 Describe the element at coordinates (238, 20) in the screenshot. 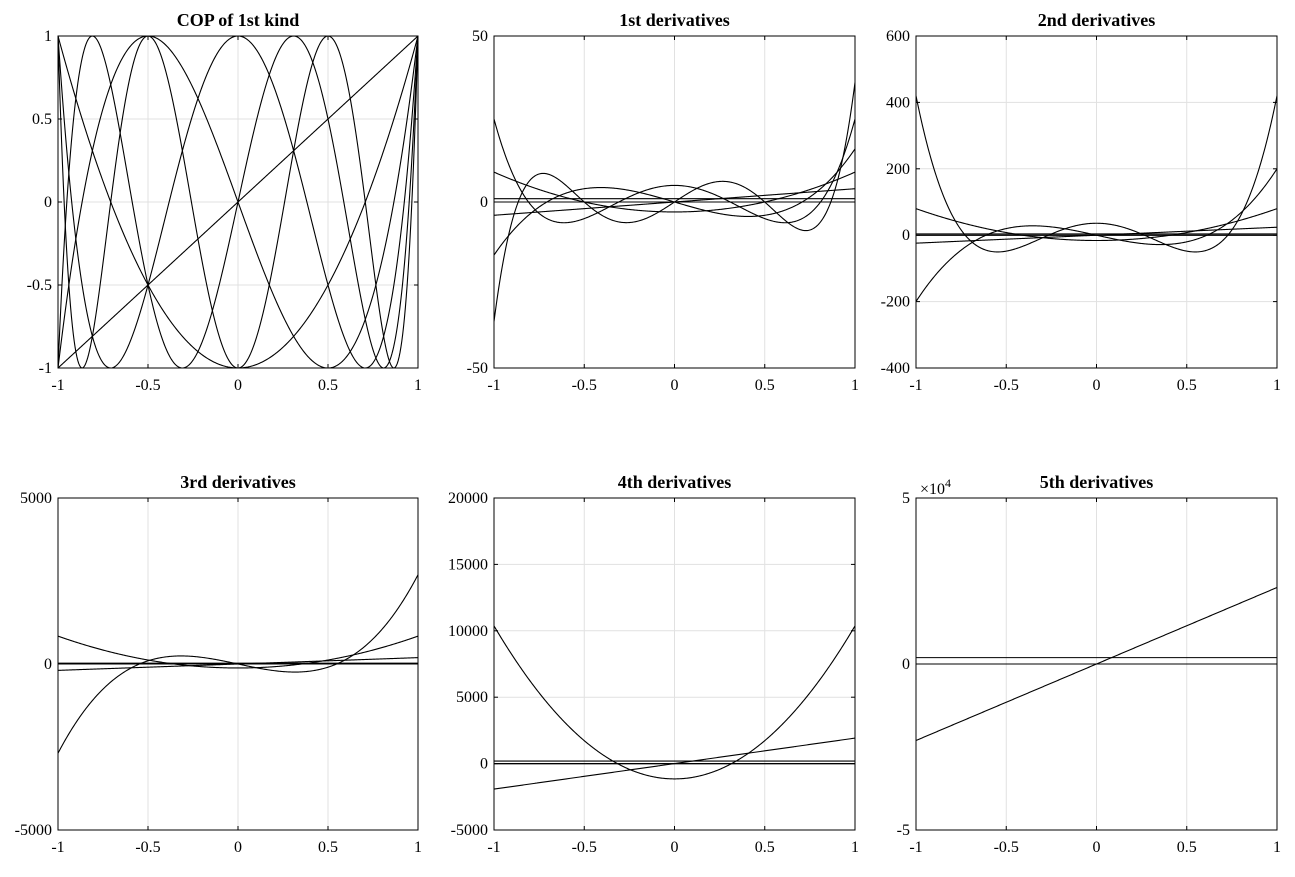

I see `chart-title: COP of 1st kind` at that location.